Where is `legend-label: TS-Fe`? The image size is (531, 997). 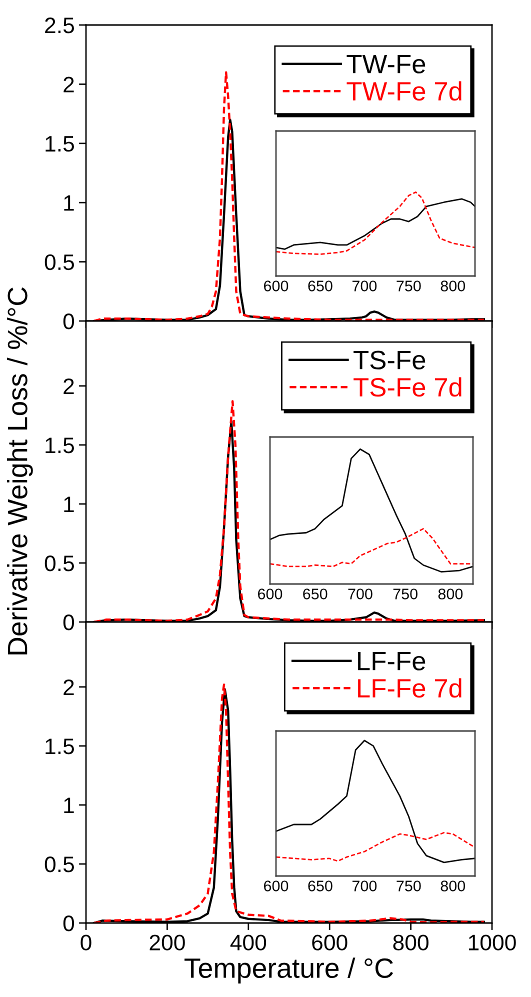 legend-label: TS-Fe is located at coordinates (390, 360).